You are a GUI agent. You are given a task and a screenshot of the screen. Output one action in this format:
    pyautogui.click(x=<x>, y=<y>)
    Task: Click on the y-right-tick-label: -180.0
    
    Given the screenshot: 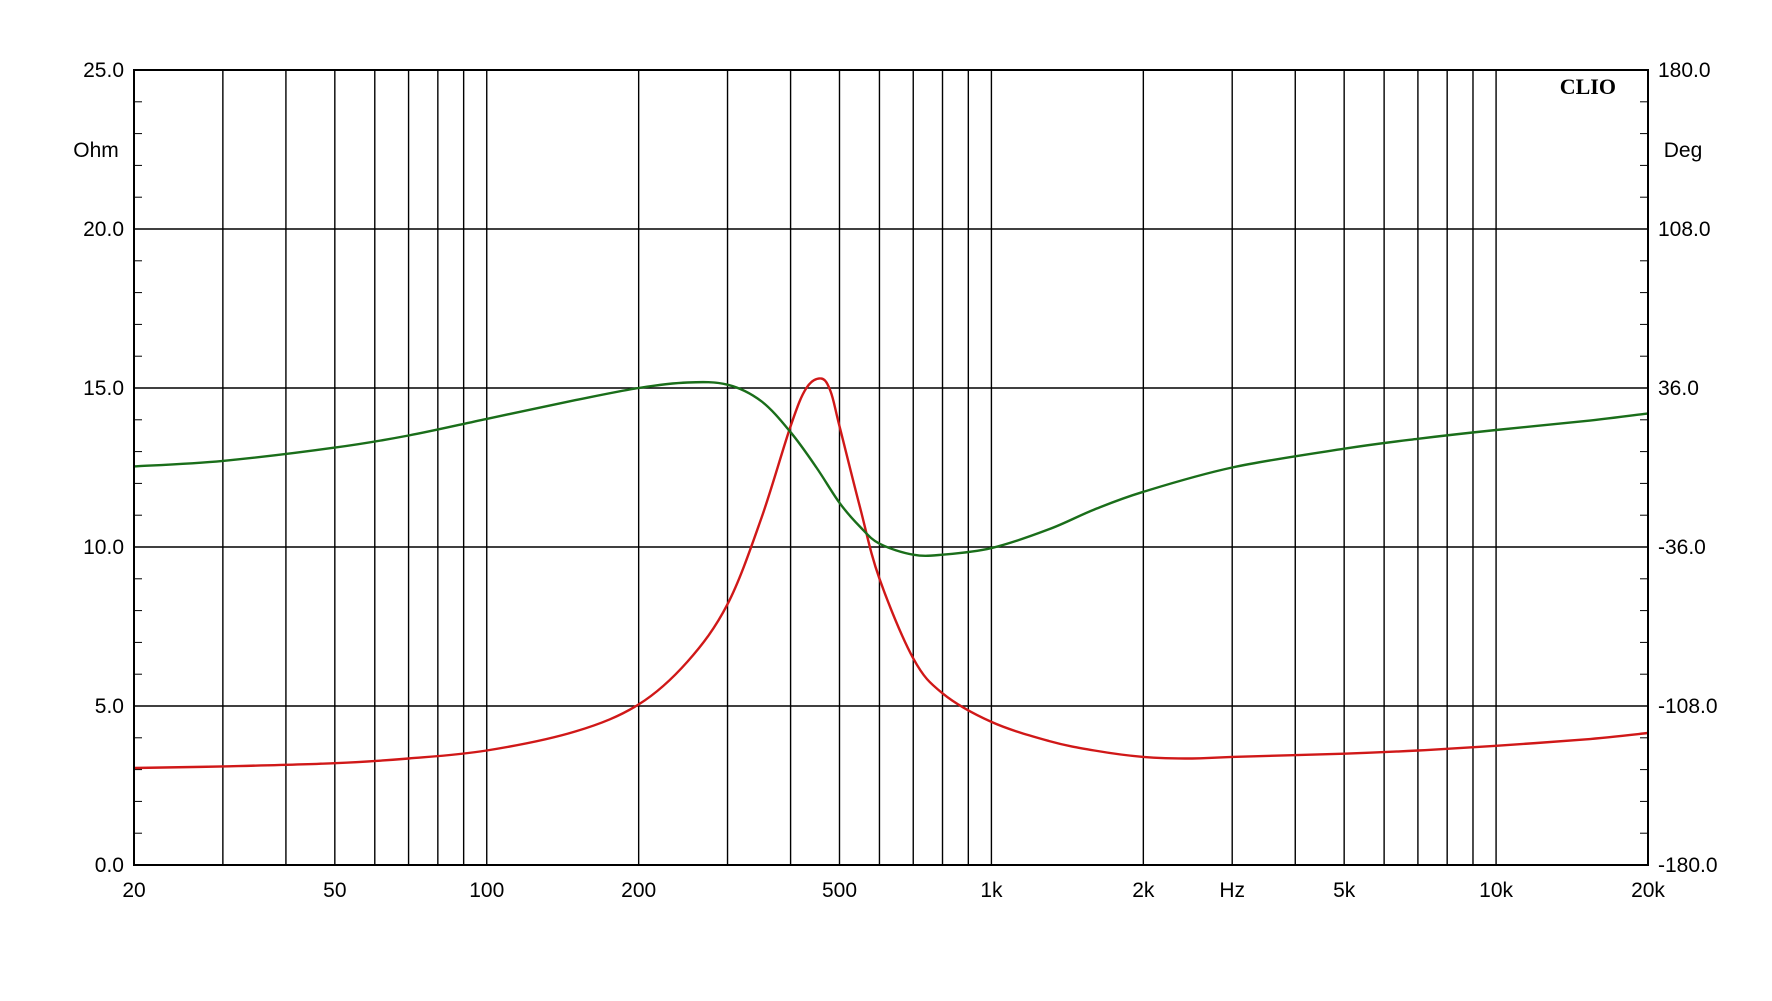 What is the action you would take?
    pyautogui.click(x=1688, y=865)
    